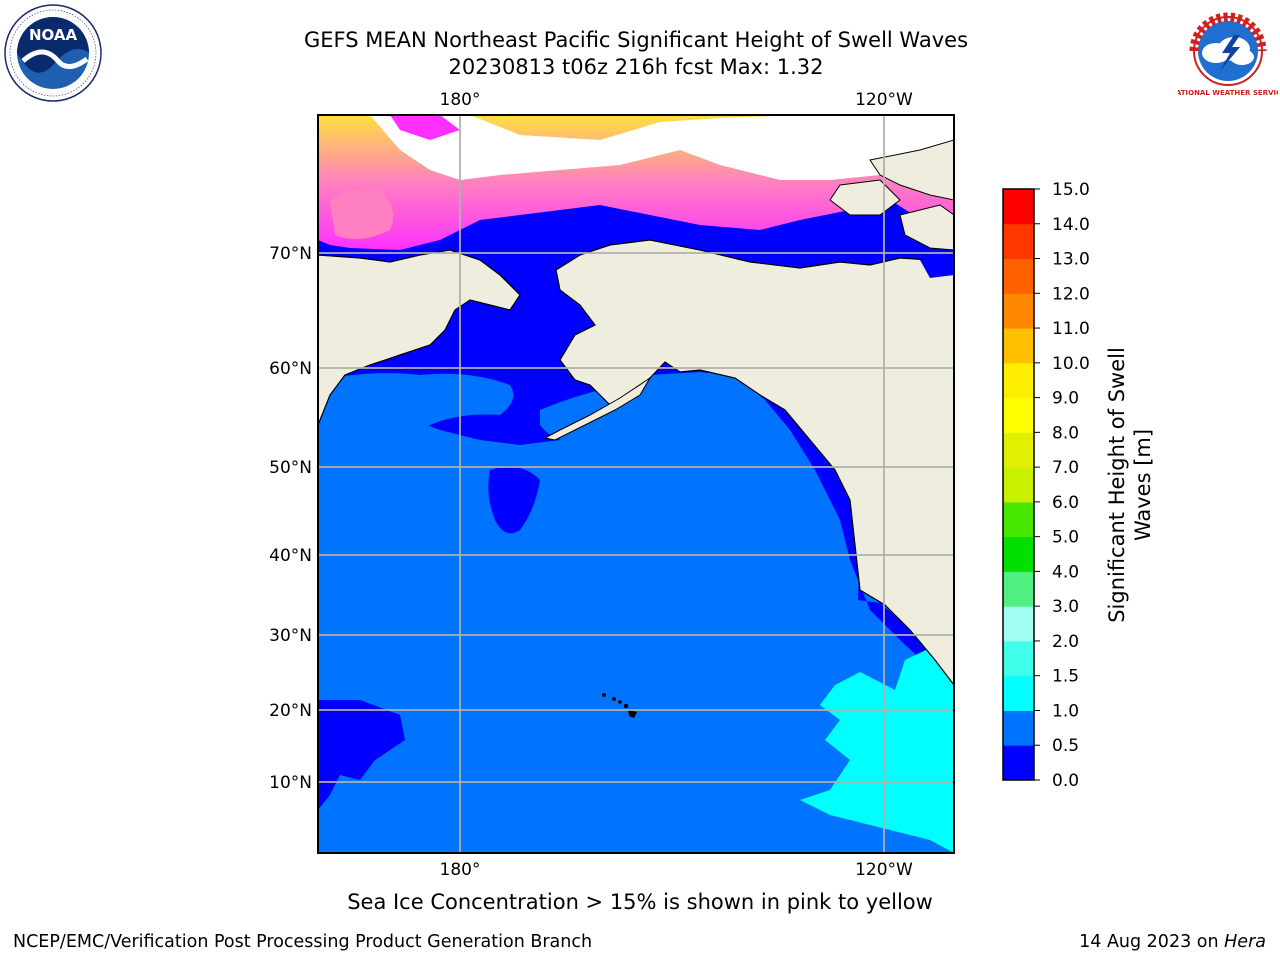 The height and width of the screenshot is (960, 1280). I want to click on colorbar-tick-label: 11.0, so click(1071, 329).